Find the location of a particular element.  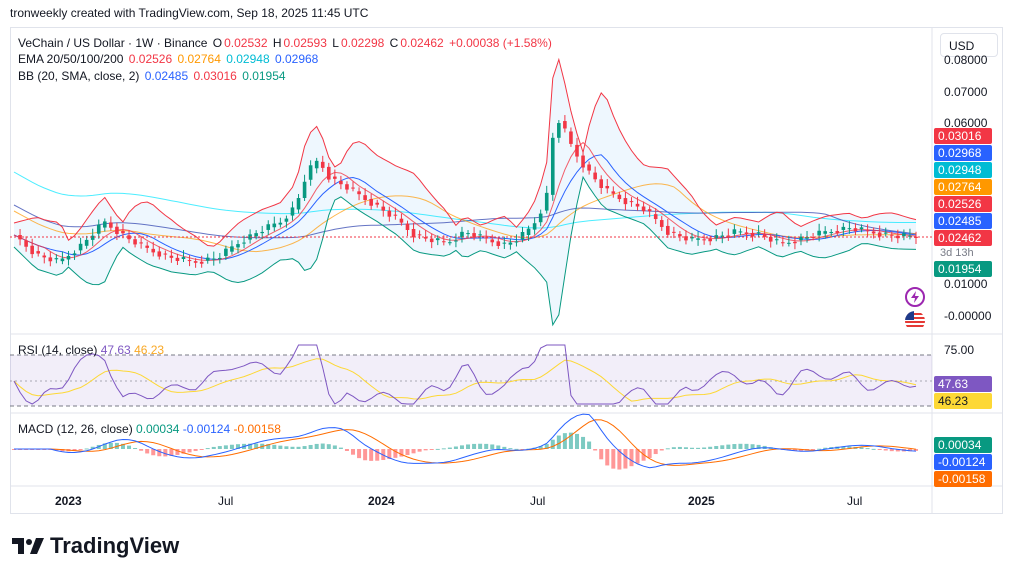

price-axis-label: 0.07000 is located at coordinates (966, 92).